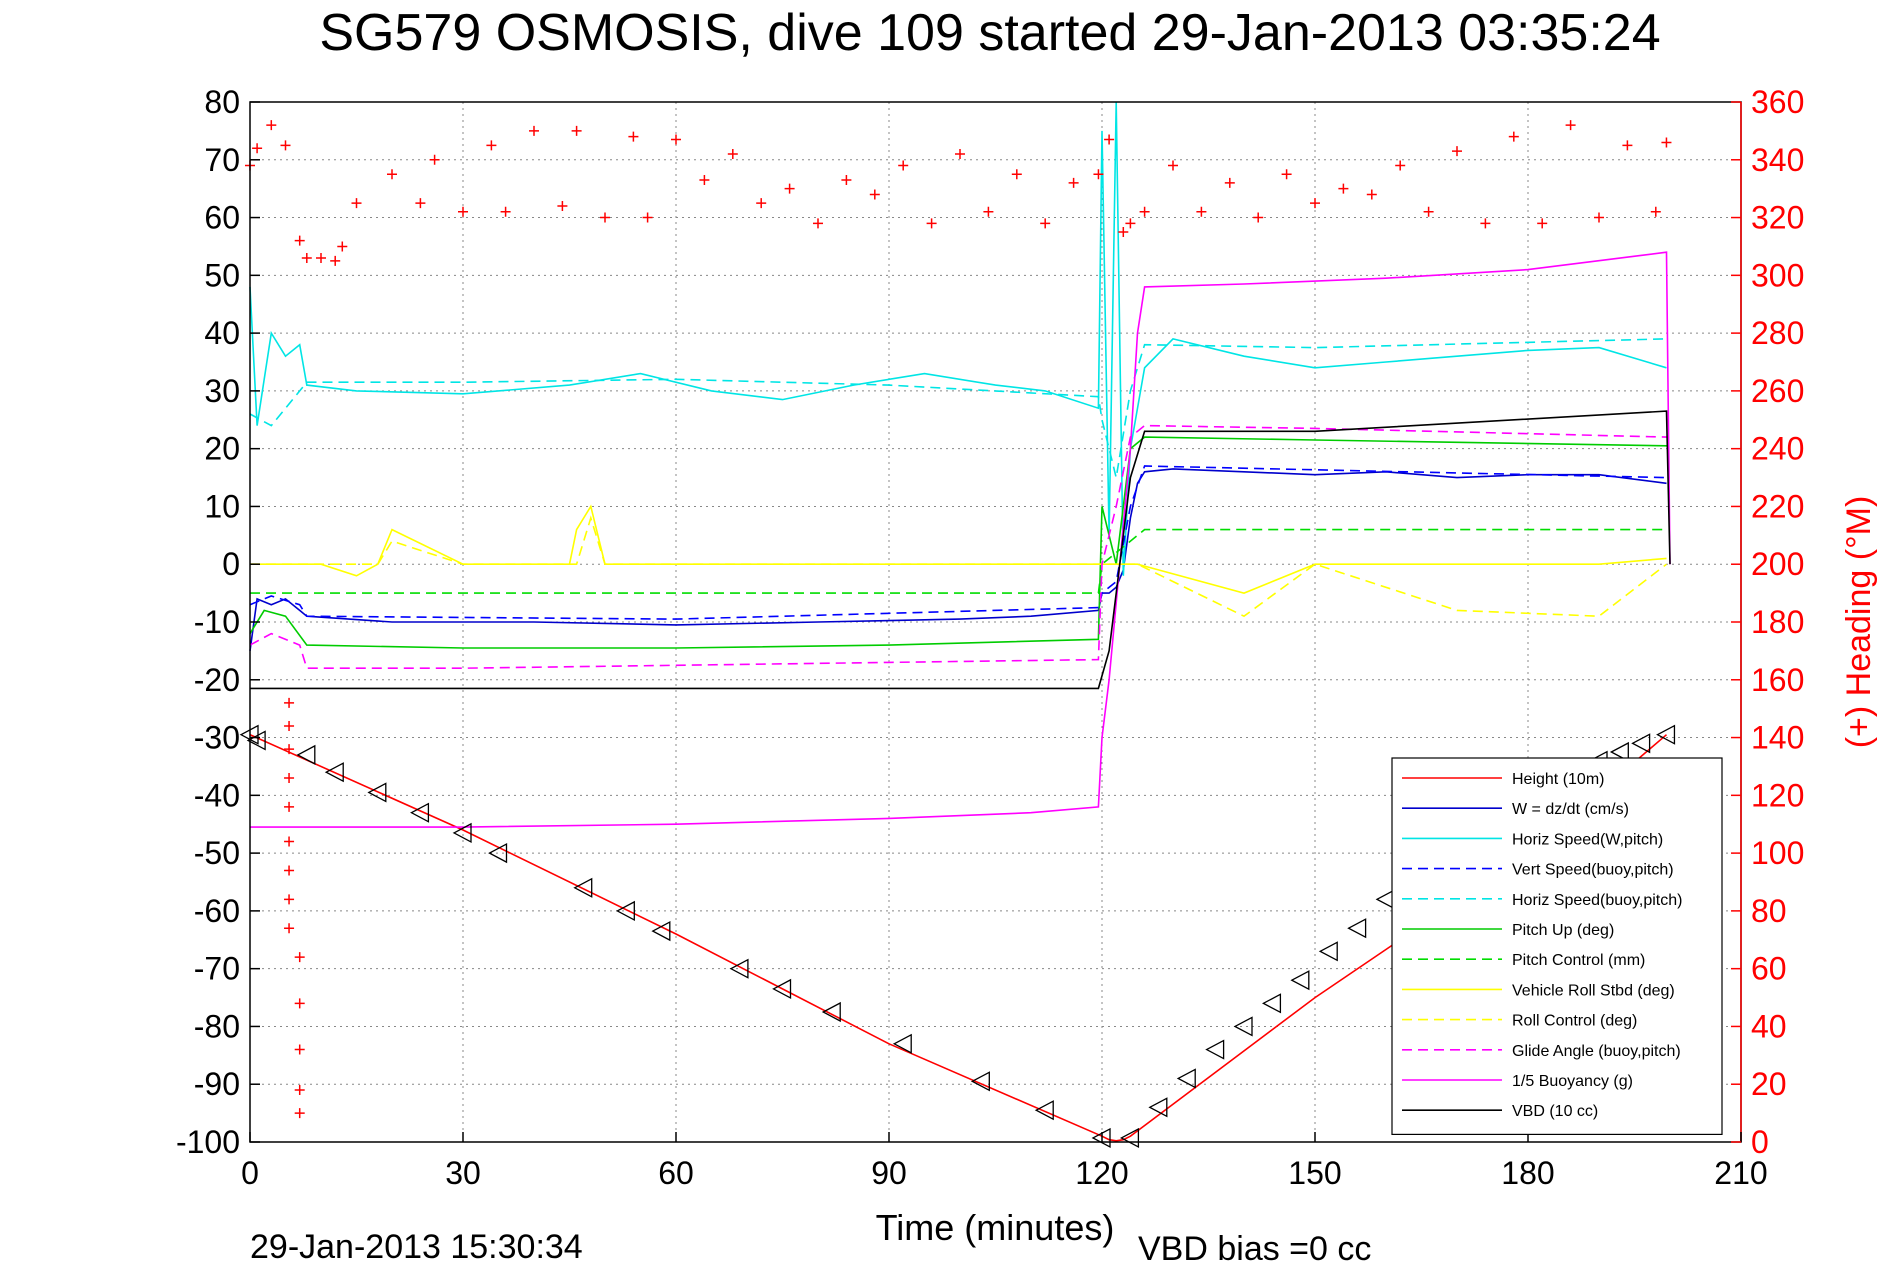 Image resolution: width=1891 pixels, height=1262 pixels. I want to click on right-tick-label: 220, so click(1777, 506).